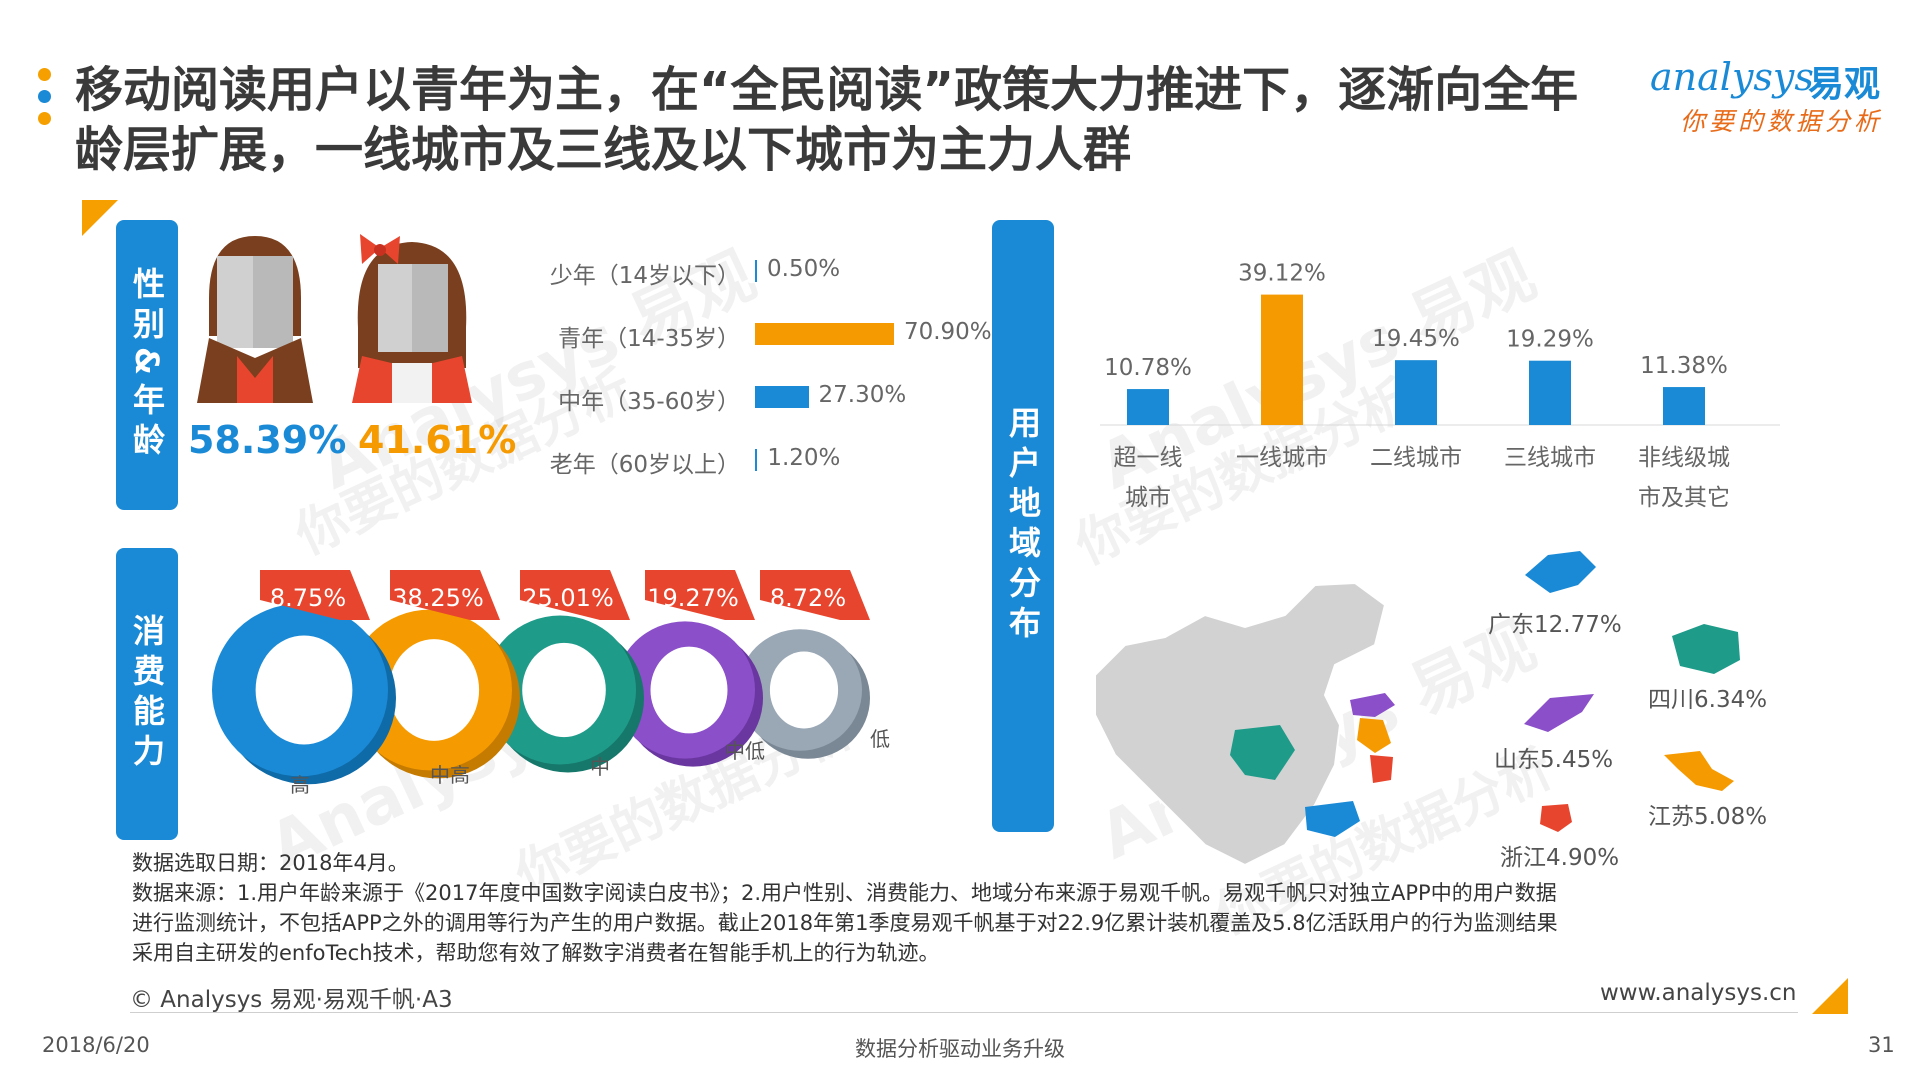 This screenshot has width=1920, height=1080. I want to click on age-value-label: 0.50%, so click(804, 269).